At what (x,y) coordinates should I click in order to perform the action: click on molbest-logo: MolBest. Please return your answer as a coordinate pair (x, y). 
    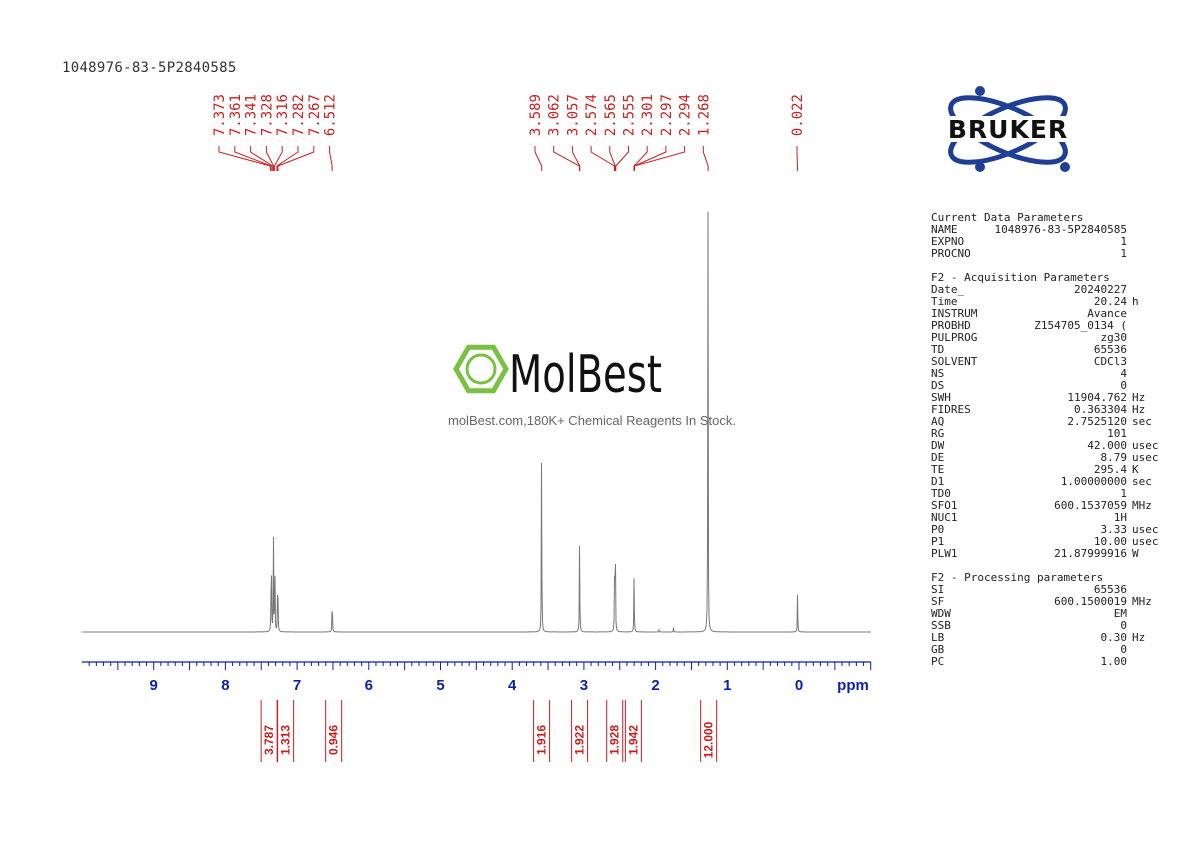
    Looking at the image, I should click on (557, 374).